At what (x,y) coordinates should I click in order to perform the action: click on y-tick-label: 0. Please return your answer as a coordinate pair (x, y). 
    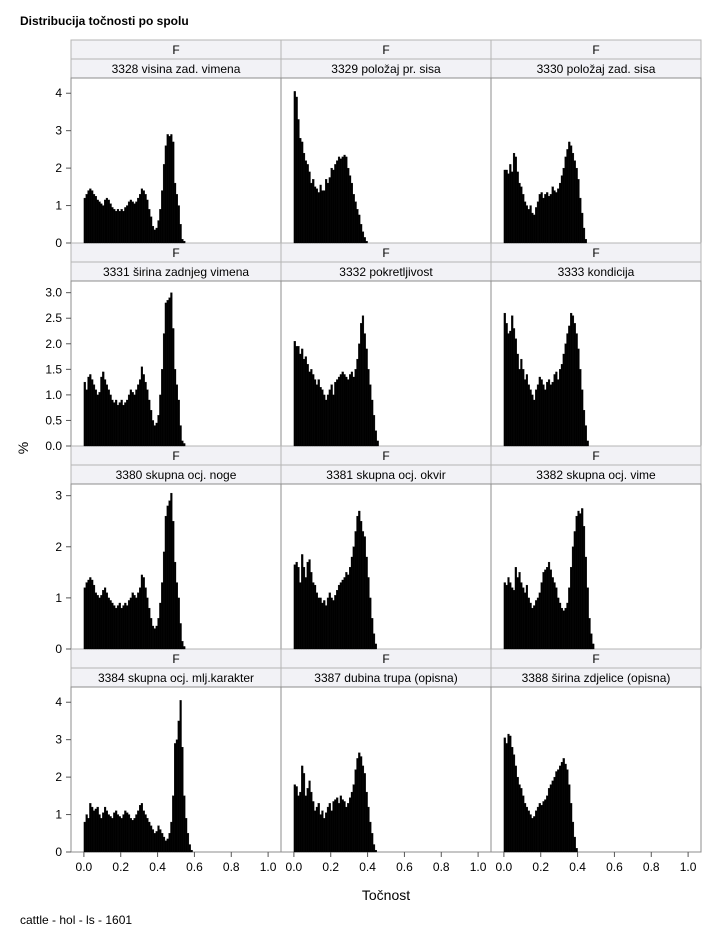
    Looking at the image, I should click on (58, 649).